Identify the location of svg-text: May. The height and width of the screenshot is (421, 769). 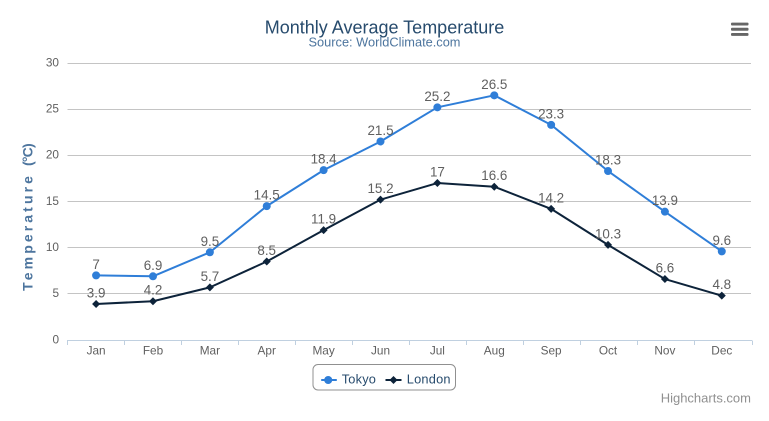
(323, 351).